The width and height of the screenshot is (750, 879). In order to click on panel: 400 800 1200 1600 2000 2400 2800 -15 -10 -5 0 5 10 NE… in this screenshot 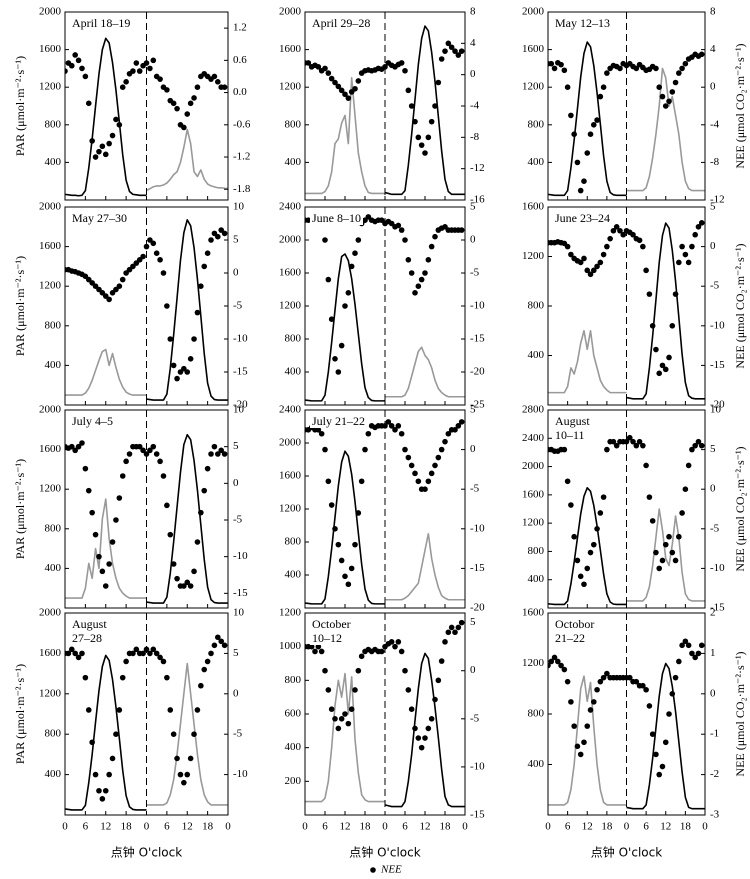, I will do `click(634, 509)`.